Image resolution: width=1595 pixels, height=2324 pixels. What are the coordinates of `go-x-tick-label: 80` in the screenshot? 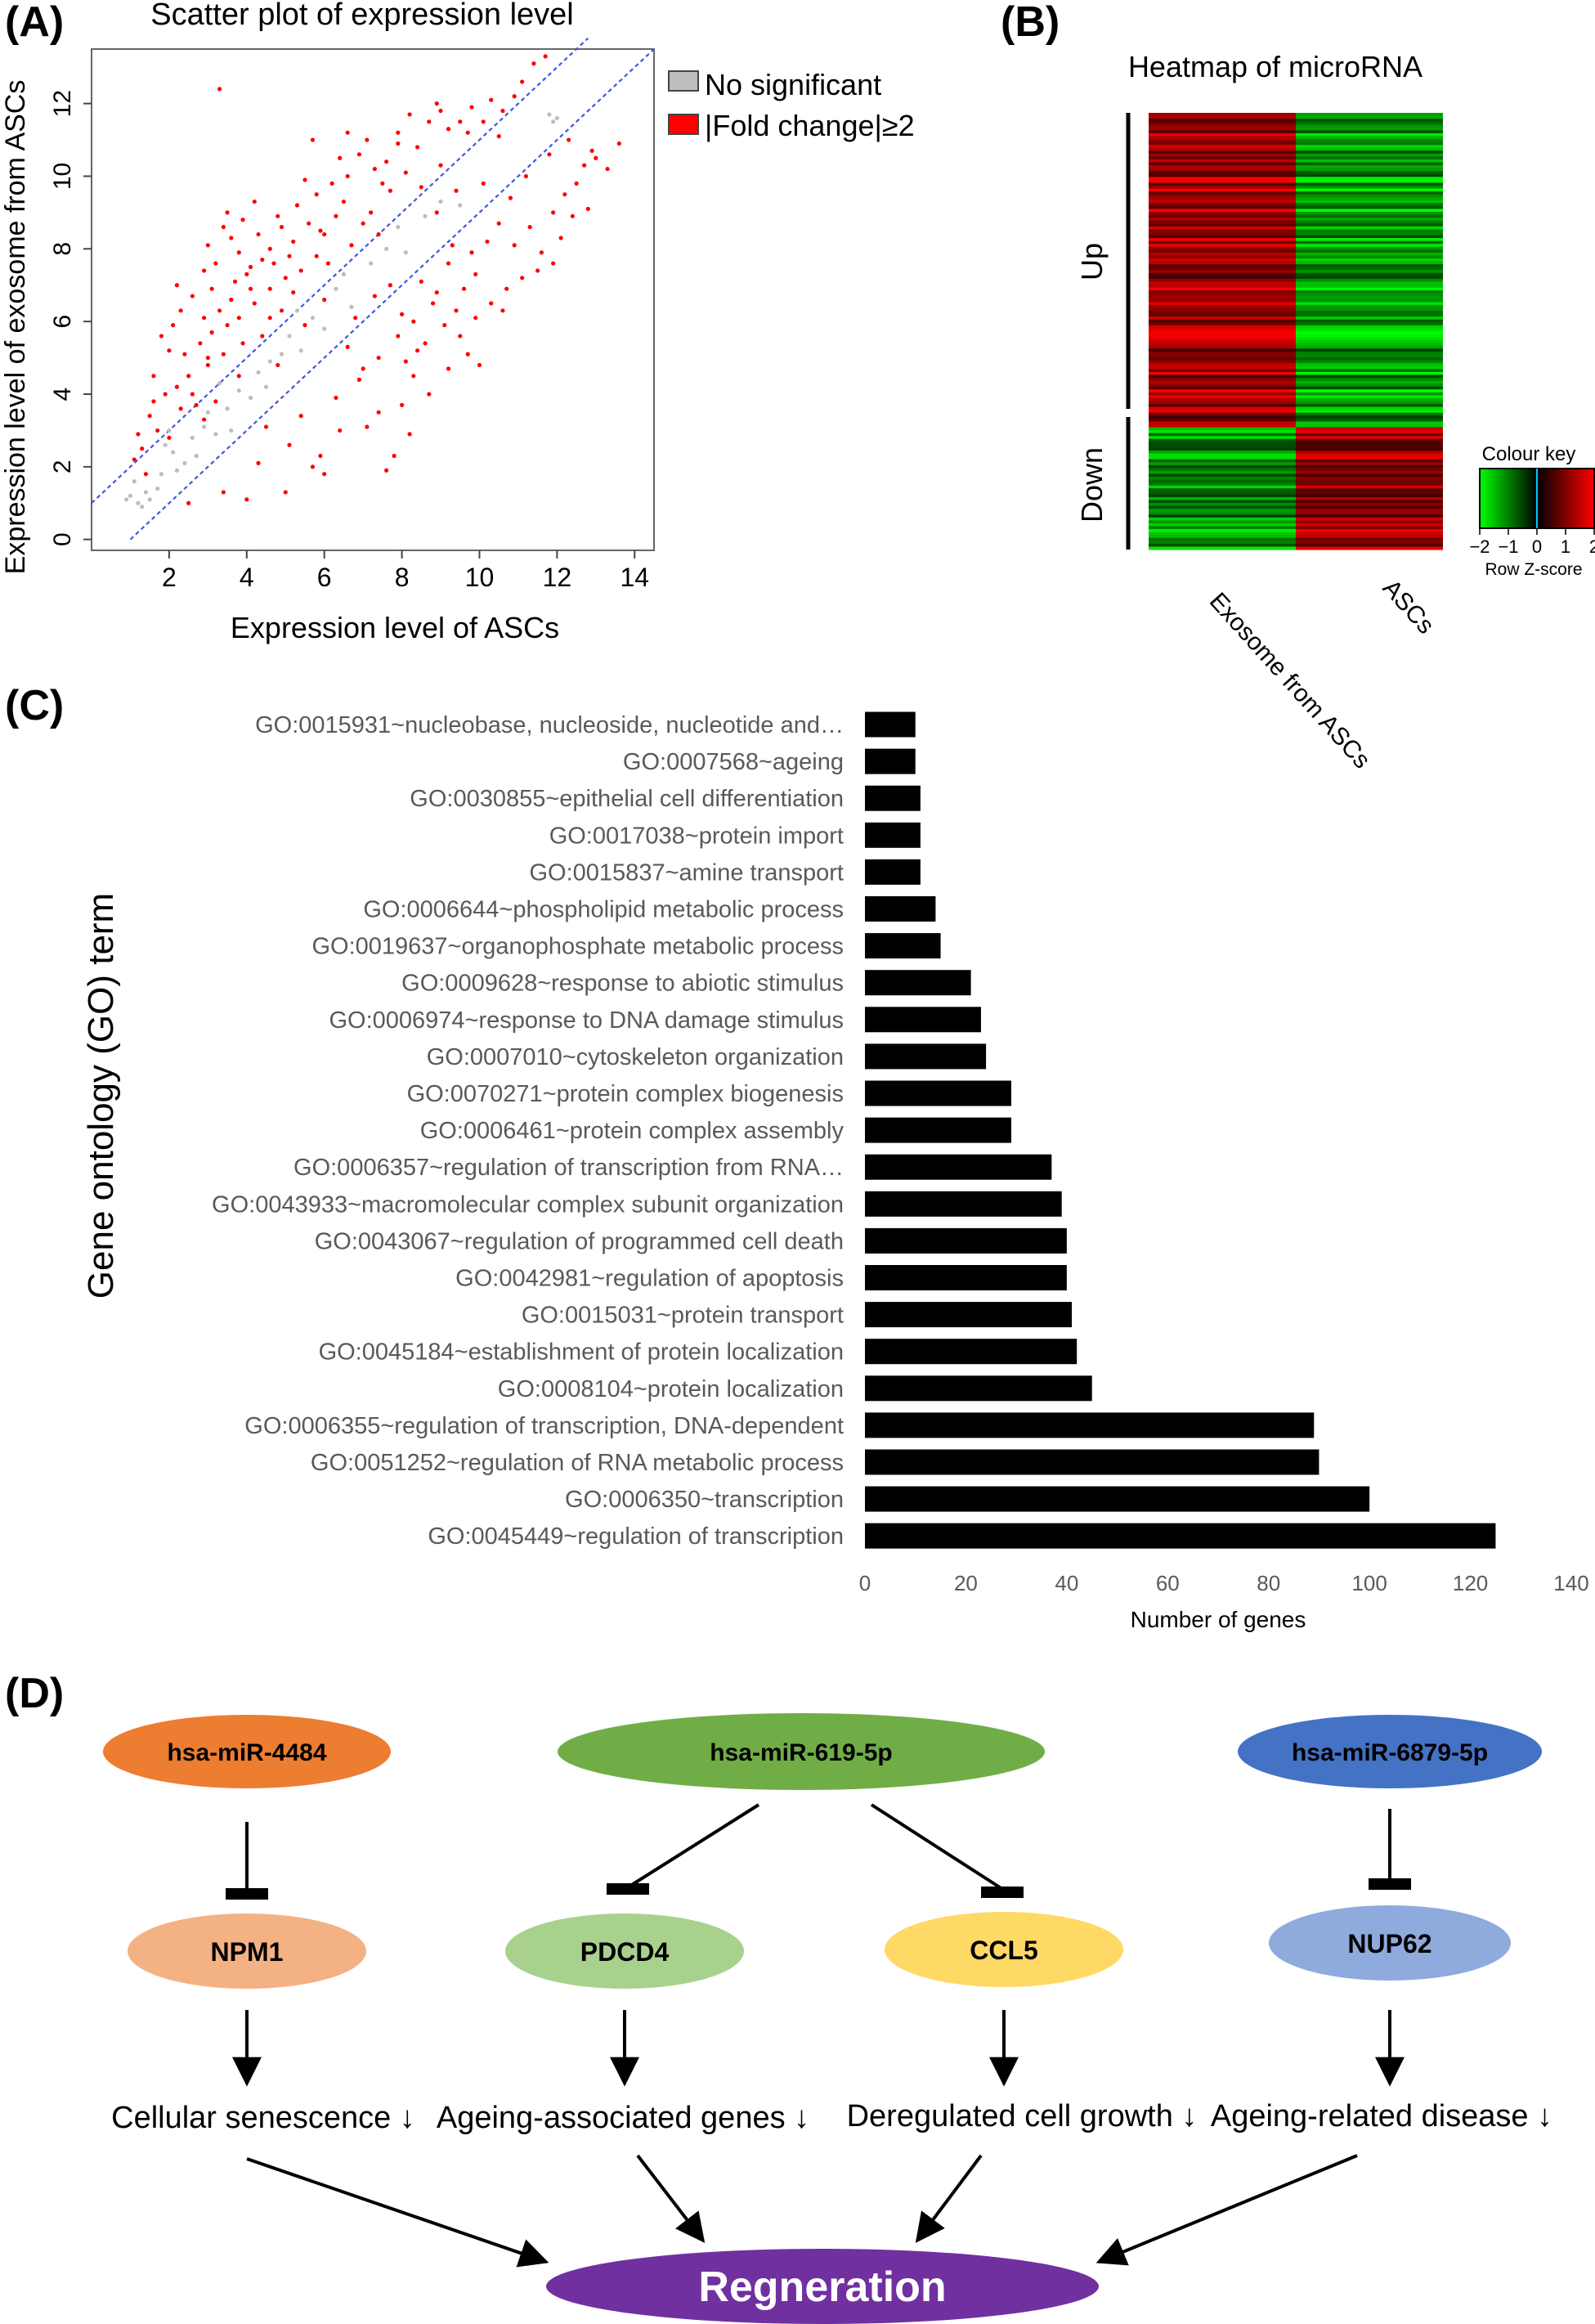 It's located at (1268, 1583).